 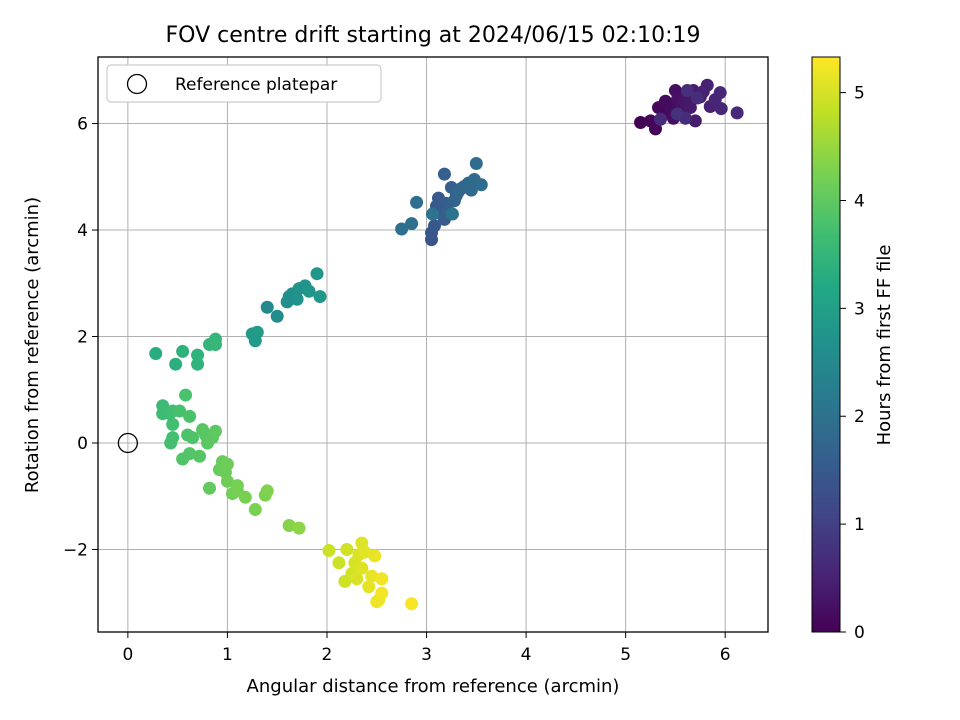 I want to click on legend: Reference platepar, so click(x=244, y=83).